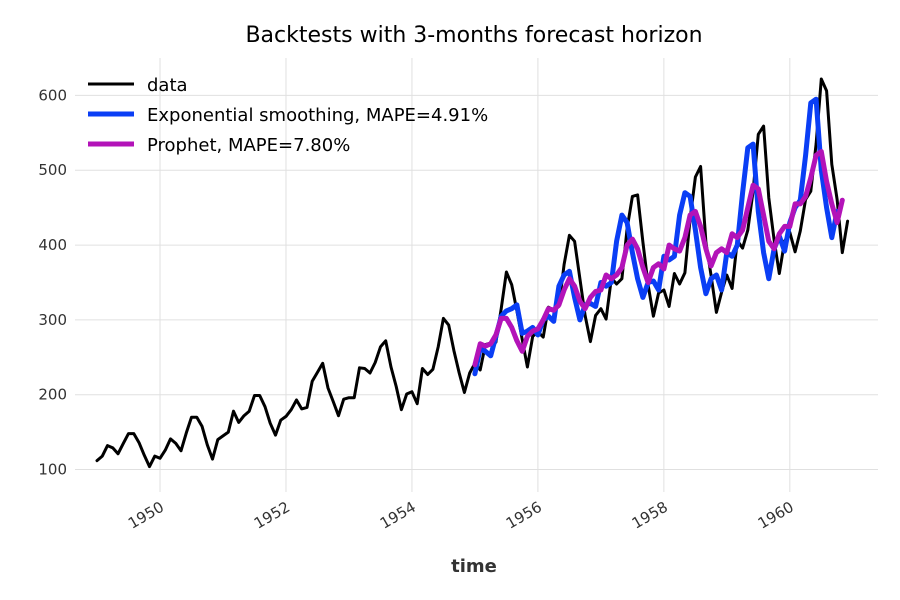 This screenshot has width=900, height=600. Describe the element at coordinates (398, 515) in the screenshot. I see `x-tick-label: 1954` at that location.